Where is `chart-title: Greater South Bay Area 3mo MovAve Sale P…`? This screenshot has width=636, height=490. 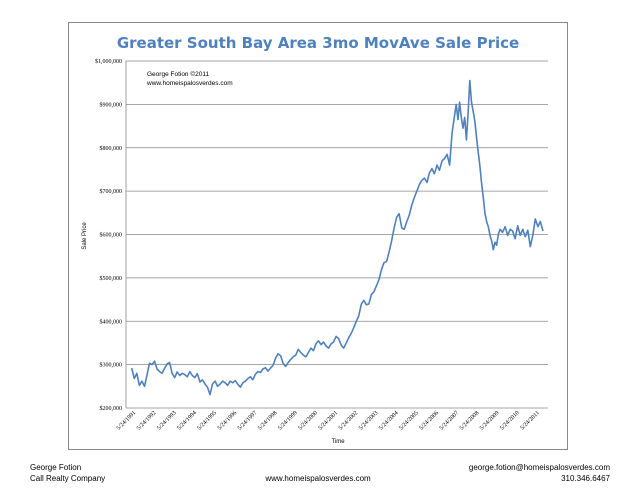 chart-title: Greater South Bay Area 3mo MovAve Sale P… is located at coordinates (318, 43).